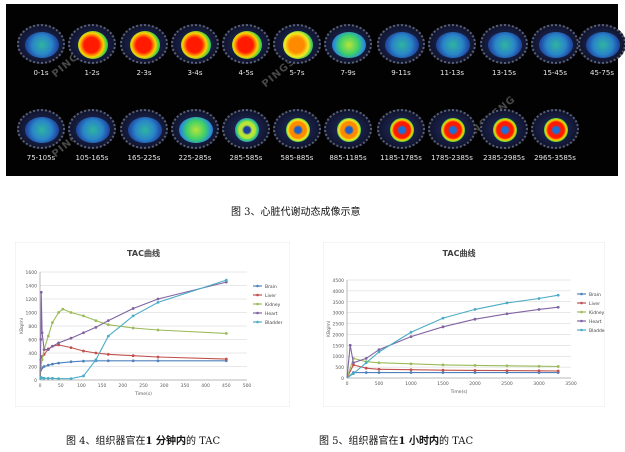  Describe the element at coordinates (123, 386) in the screenshot. I see `x-tick-label: 200` at that location.